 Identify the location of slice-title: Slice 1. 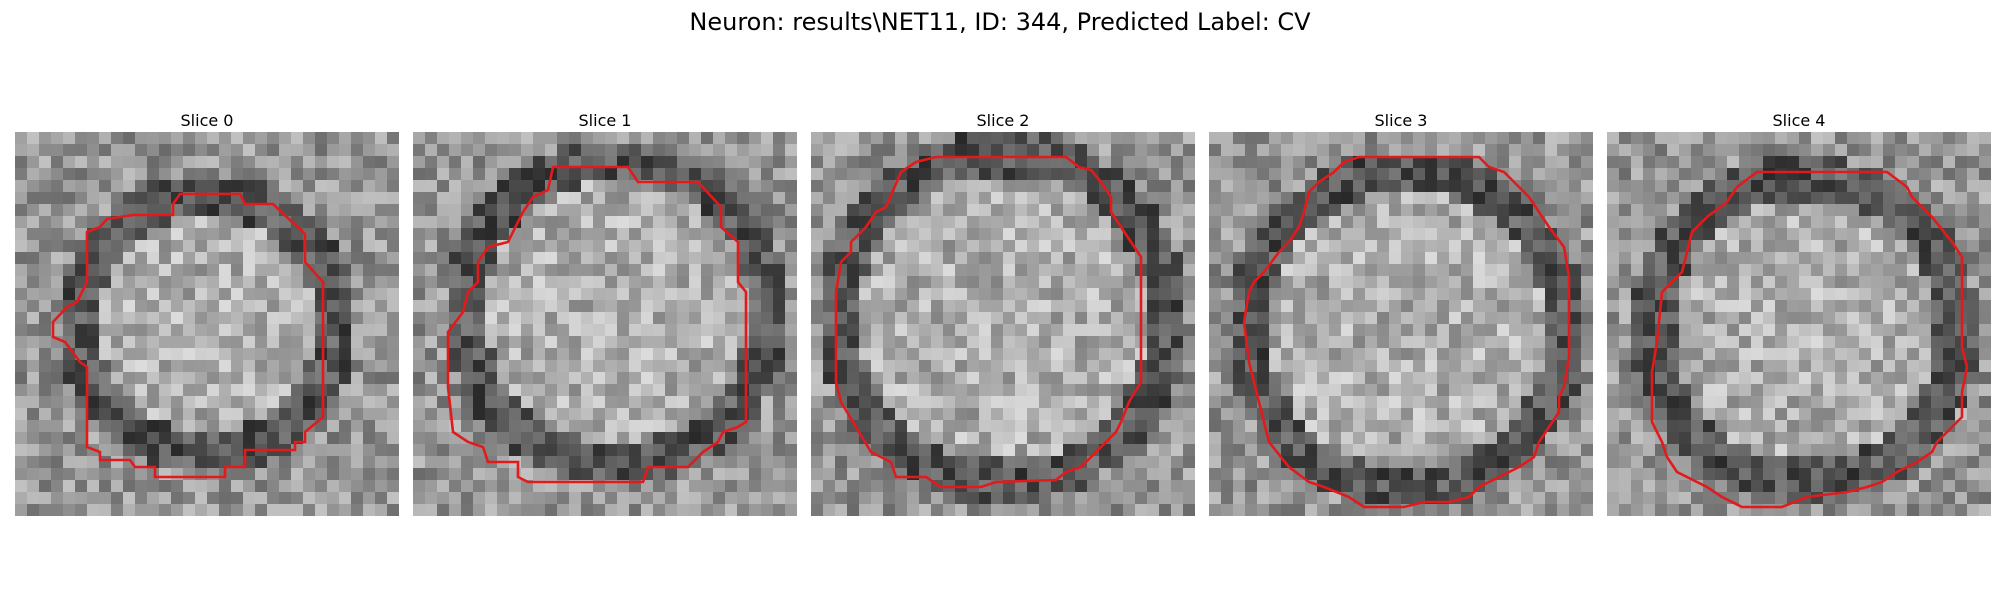
(605, 120).